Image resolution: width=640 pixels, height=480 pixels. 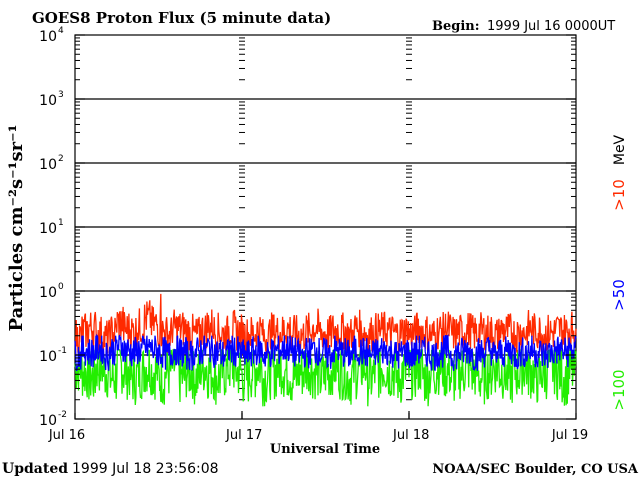 I want to click on updated-label: Updated, so click(x=35, y=469).